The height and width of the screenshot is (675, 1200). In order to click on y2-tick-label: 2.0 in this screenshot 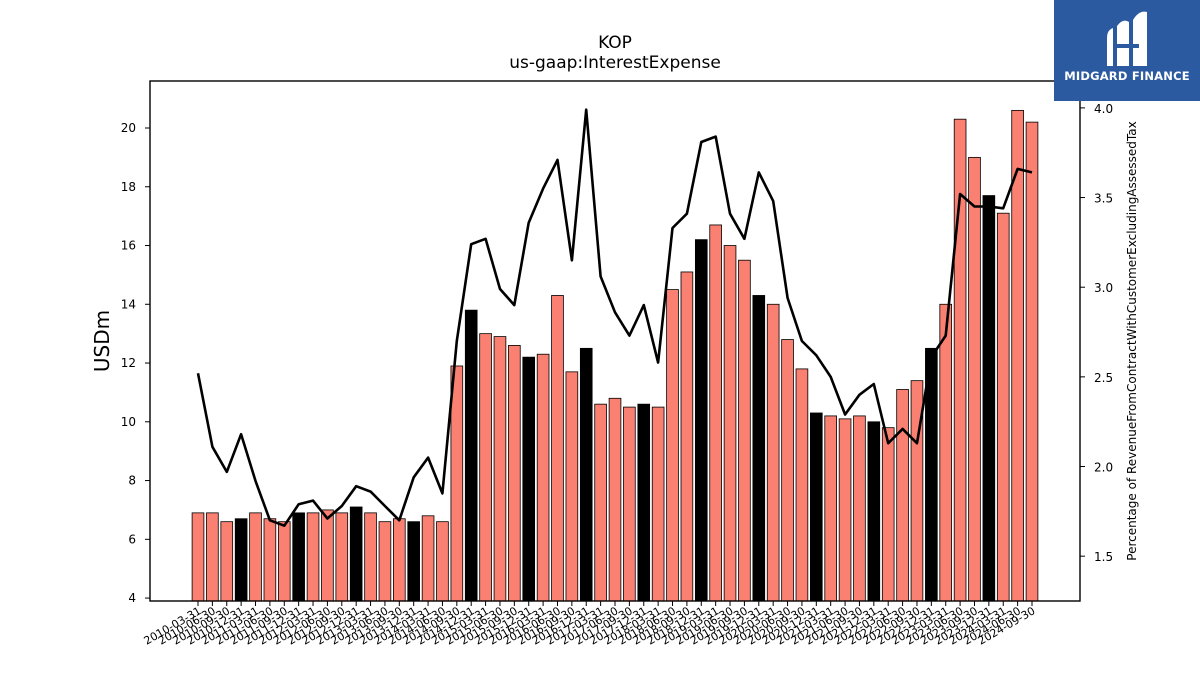, I will do `click(1103, 468)`.